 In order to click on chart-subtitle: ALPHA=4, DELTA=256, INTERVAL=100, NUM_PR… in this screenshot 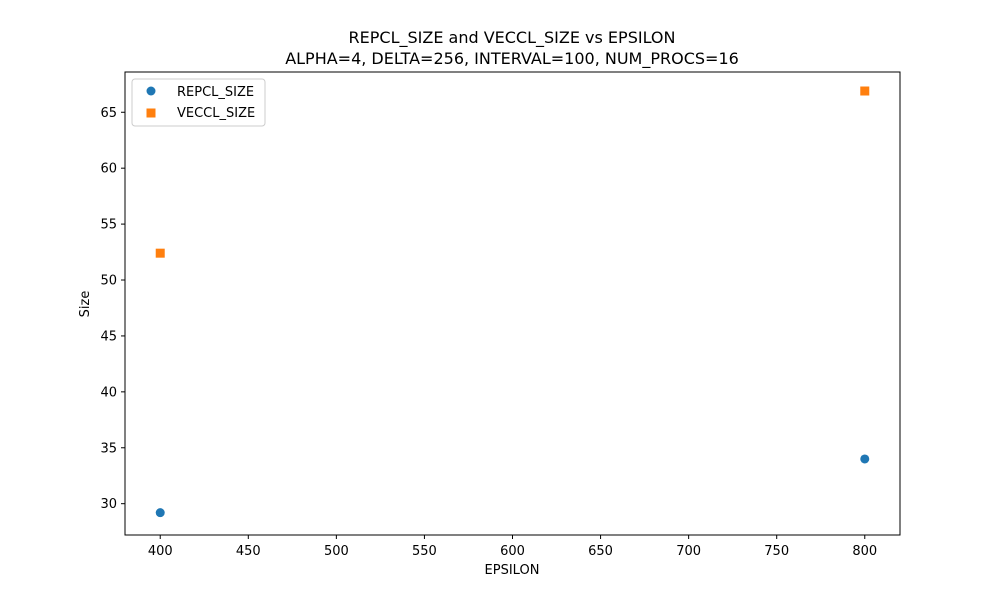, I will do `click(512, 59)`.